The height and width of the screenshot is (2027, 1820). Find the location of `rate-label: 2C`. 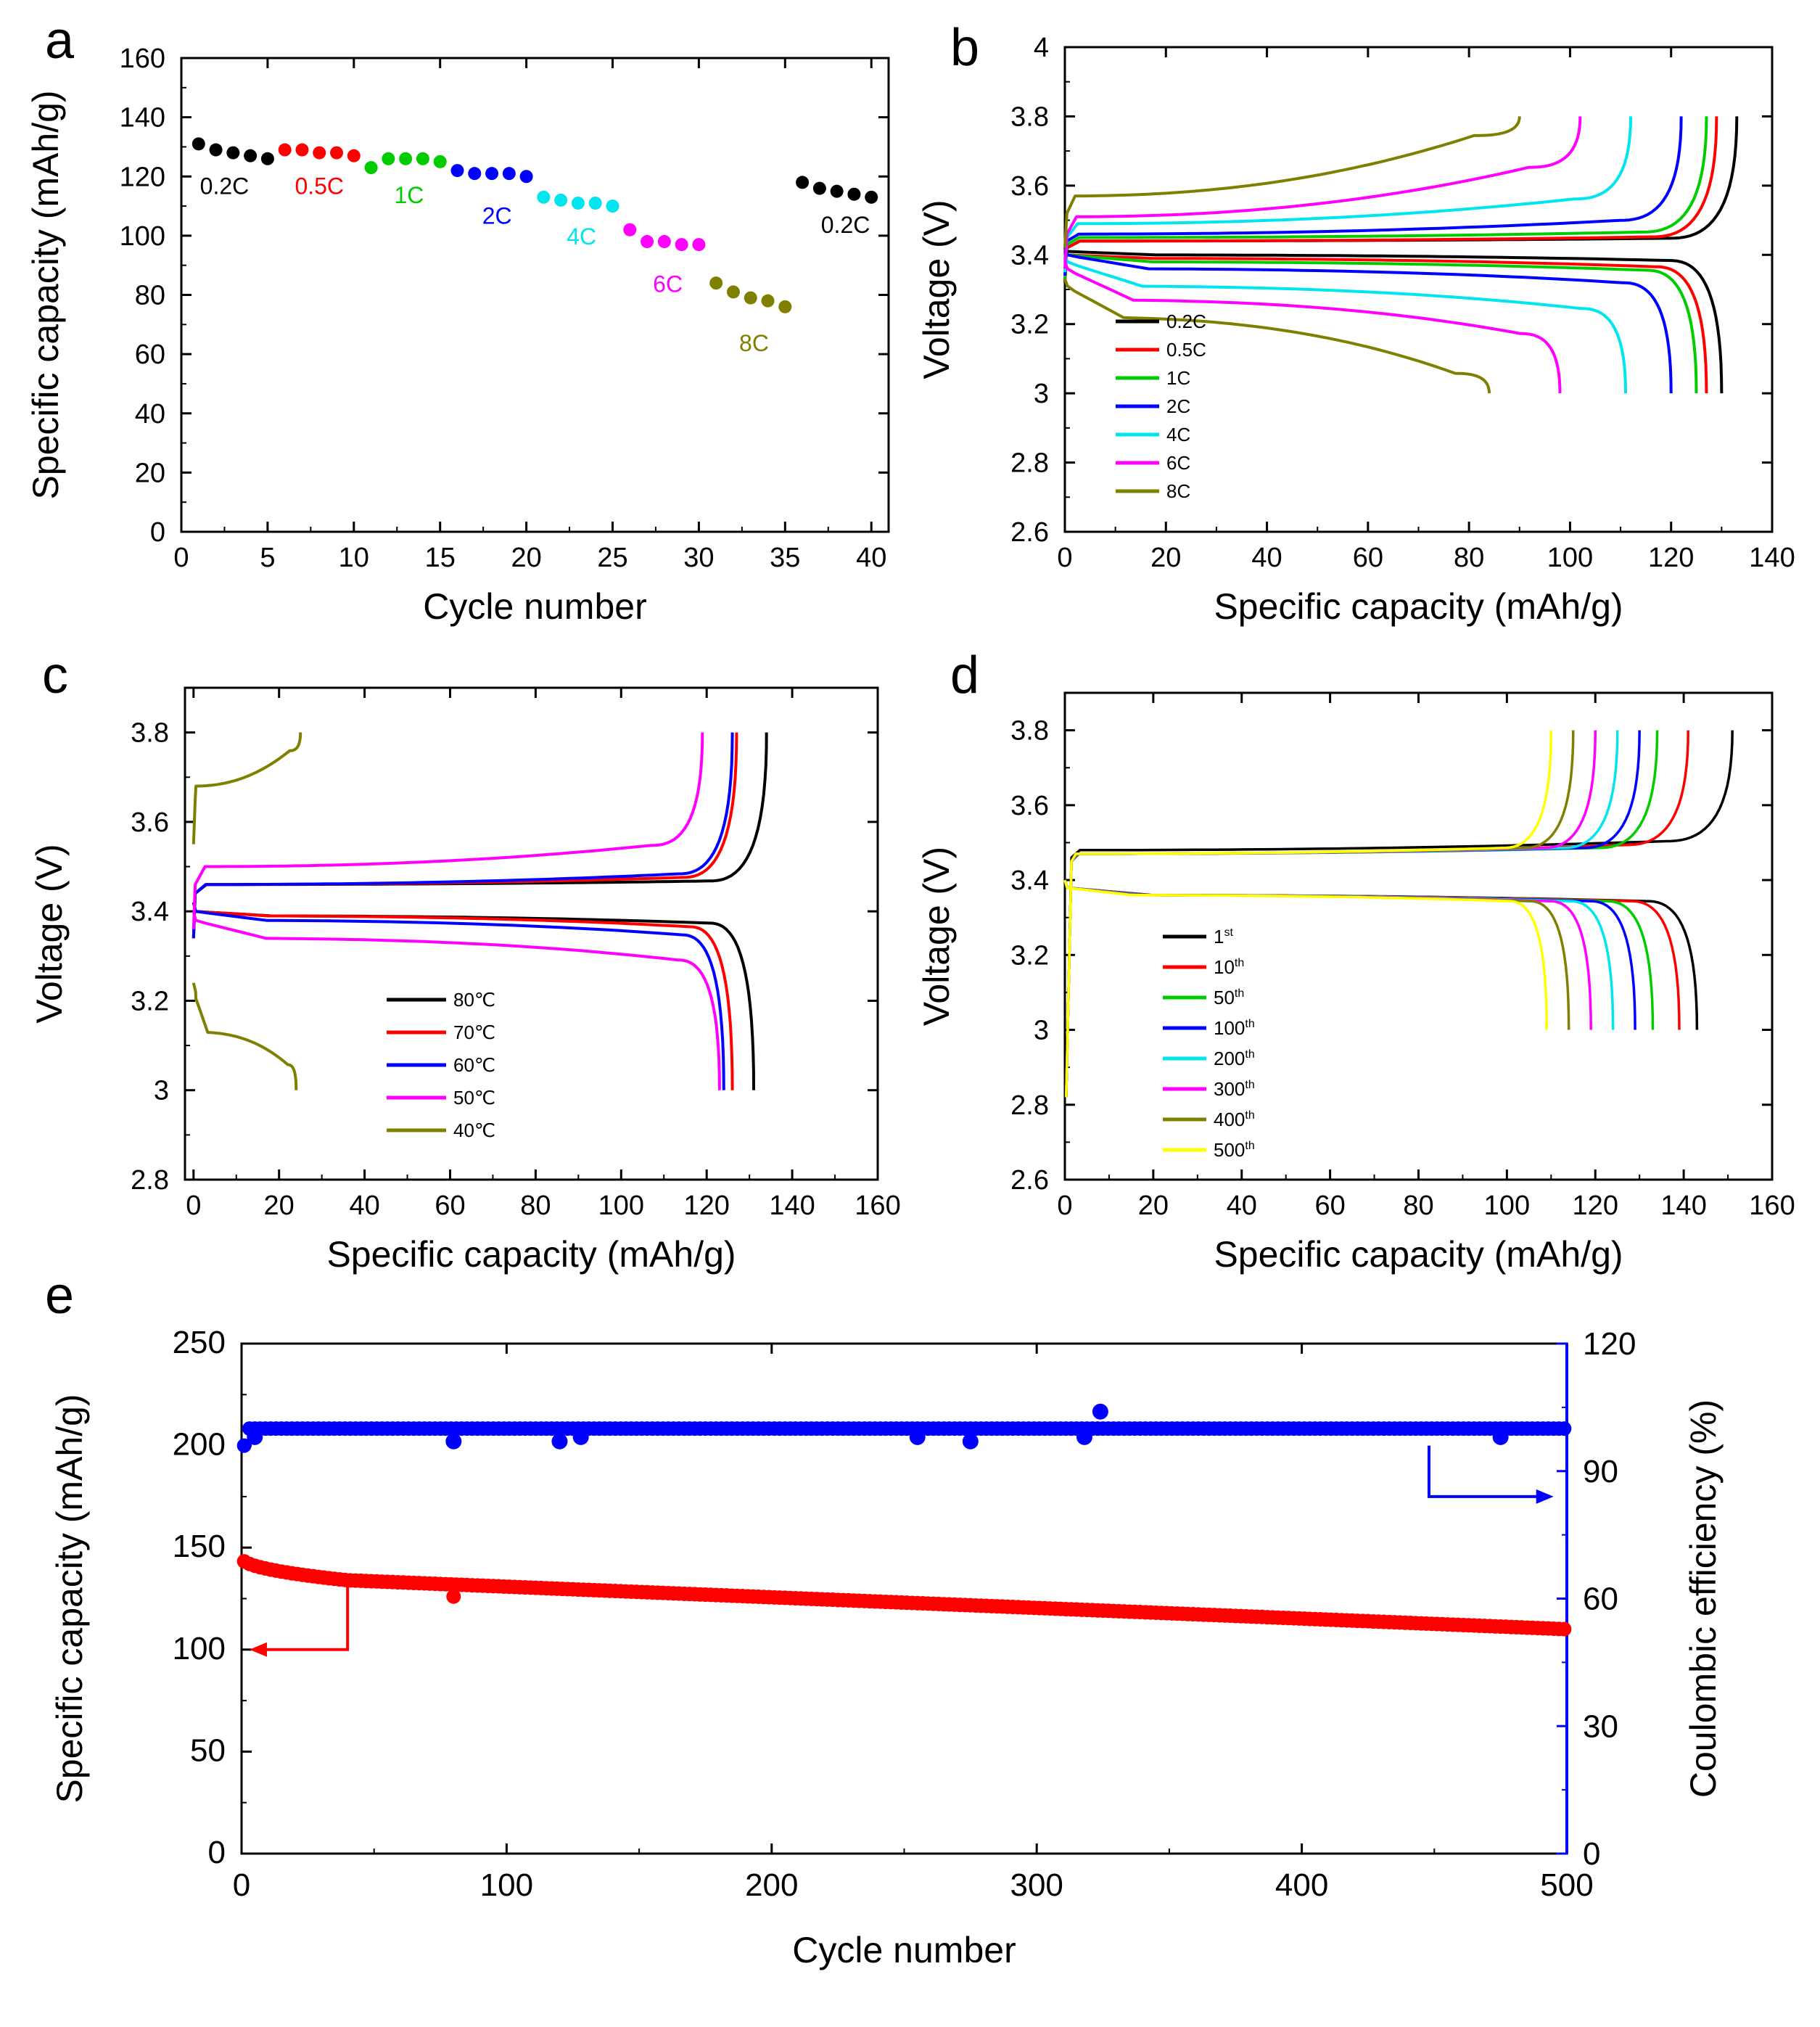

rate-label: 2C is located at coordinates (497, 216).